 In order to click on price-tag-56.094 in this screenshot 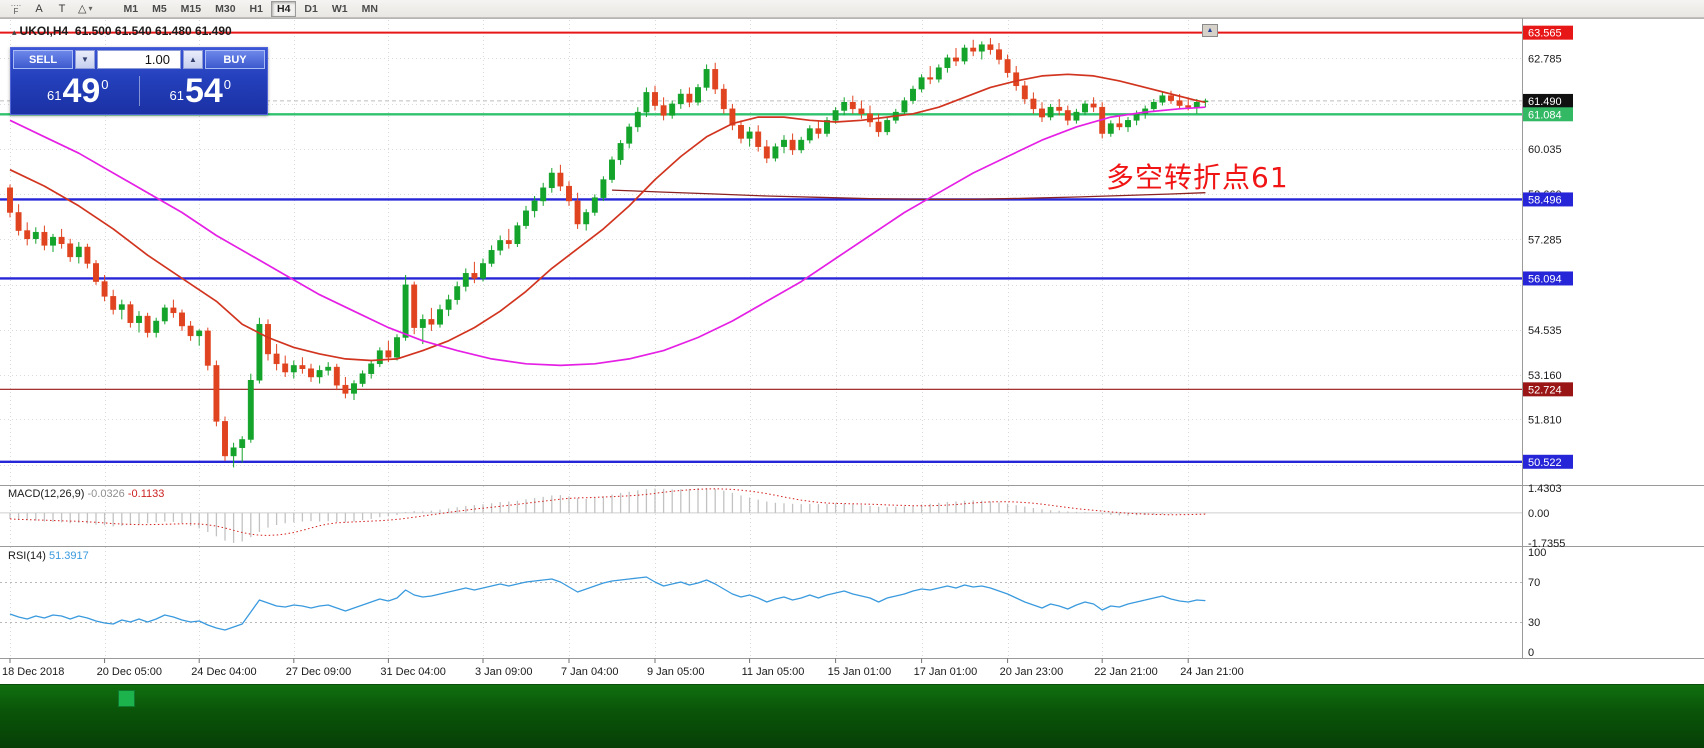, I will do `click(1548, 278)`.